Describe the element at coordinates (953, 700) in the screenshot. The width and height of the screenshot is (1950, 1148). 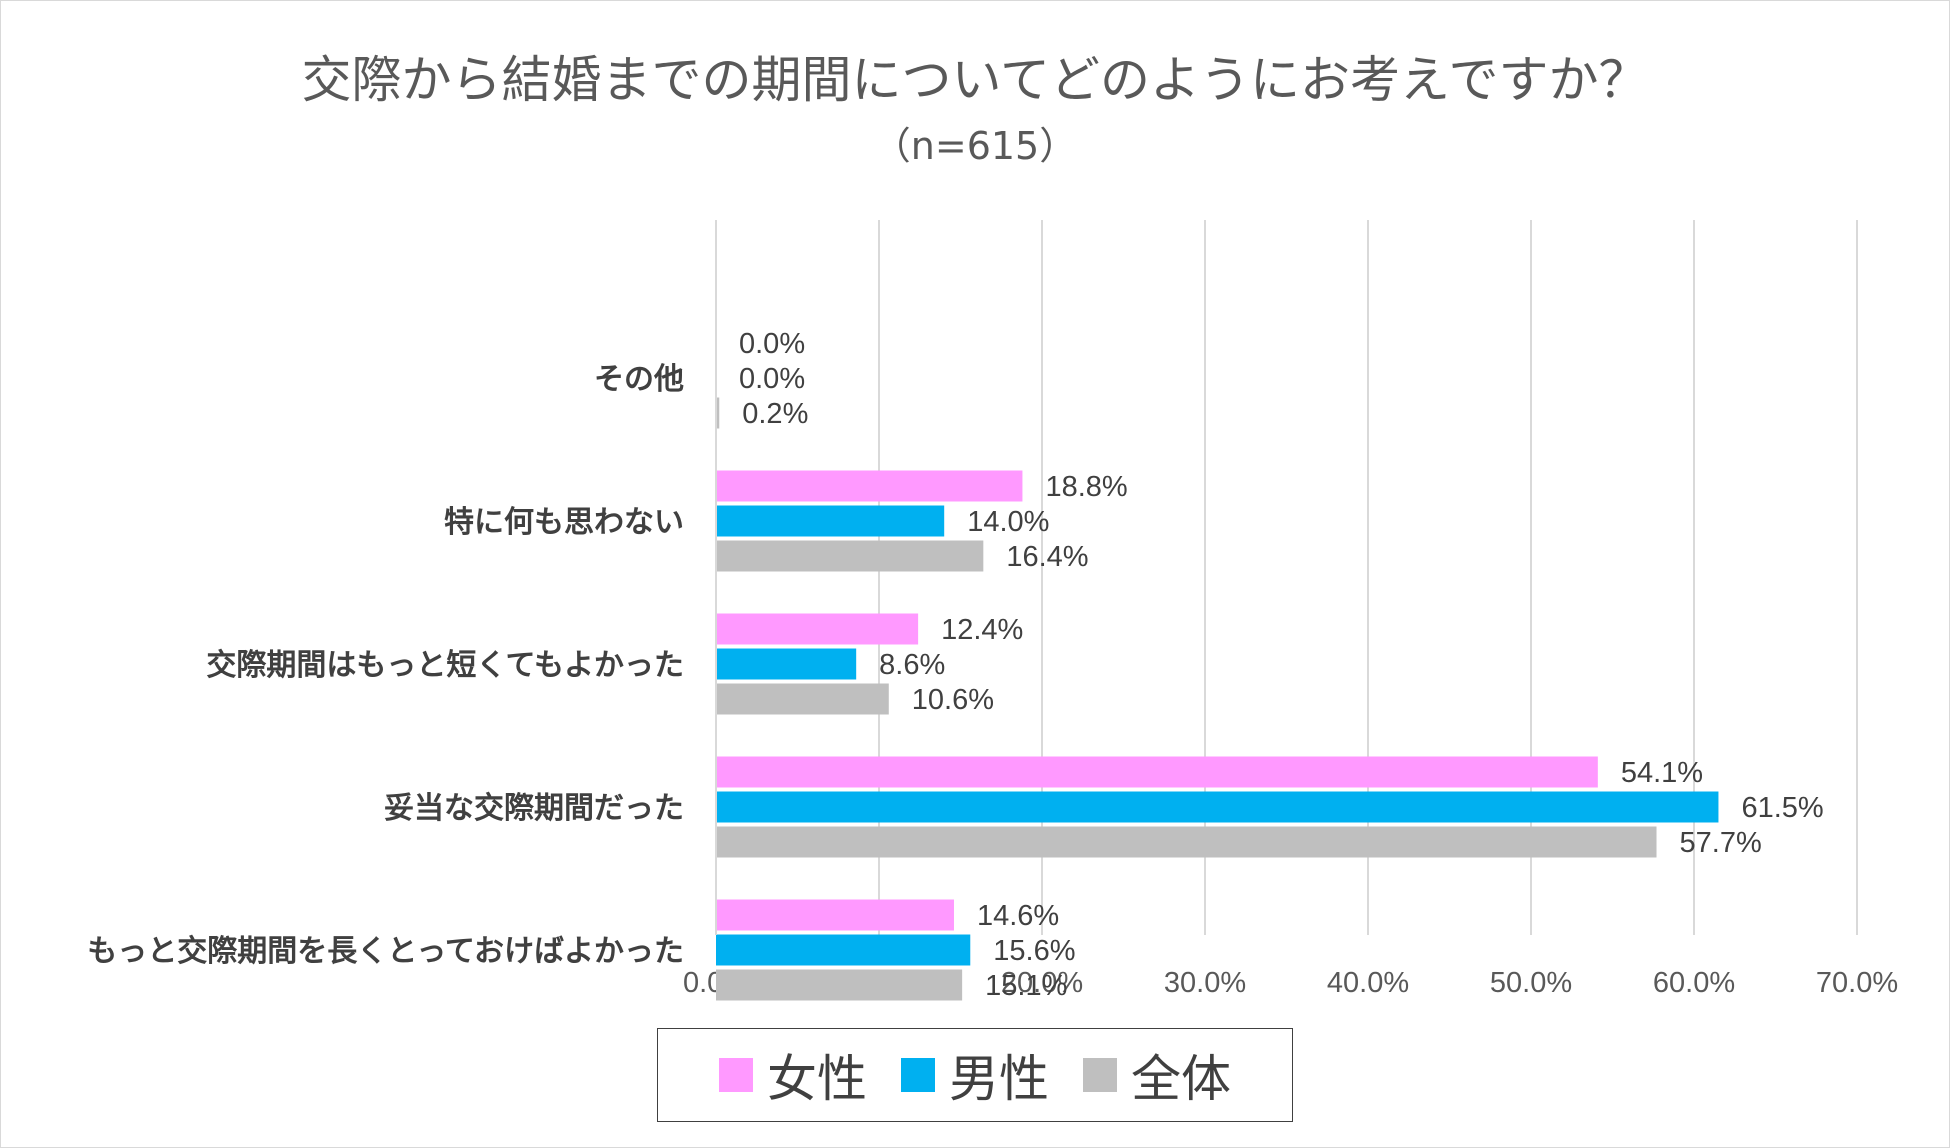
I see `data-label: 10.6%` at that location.